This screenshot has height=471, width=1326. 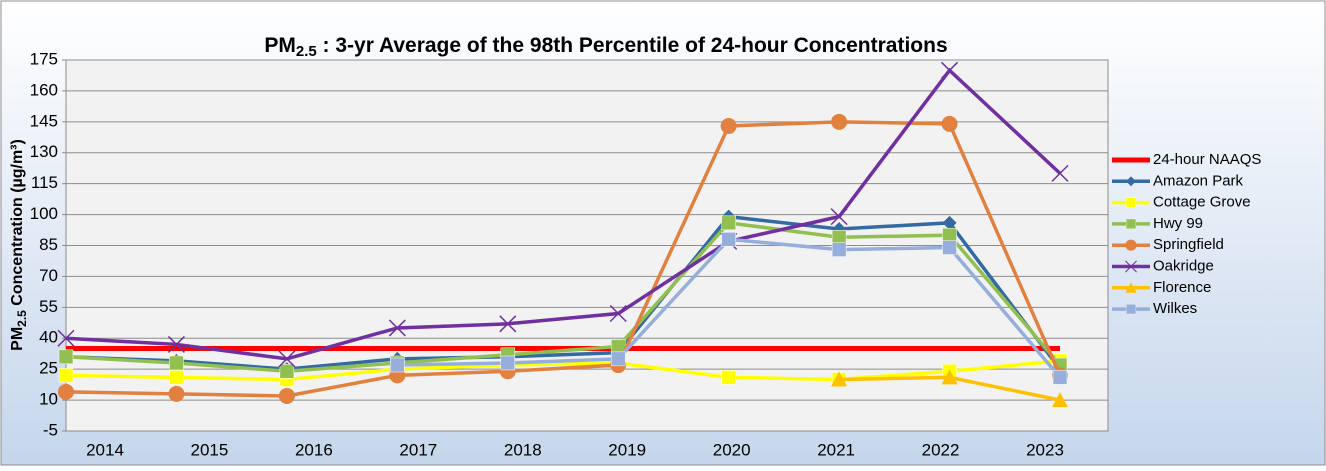 What do you see at coordinates (627, 449) in the screenshot?
I see `x-tick-label: 2019` at bounding box center [627, 449].